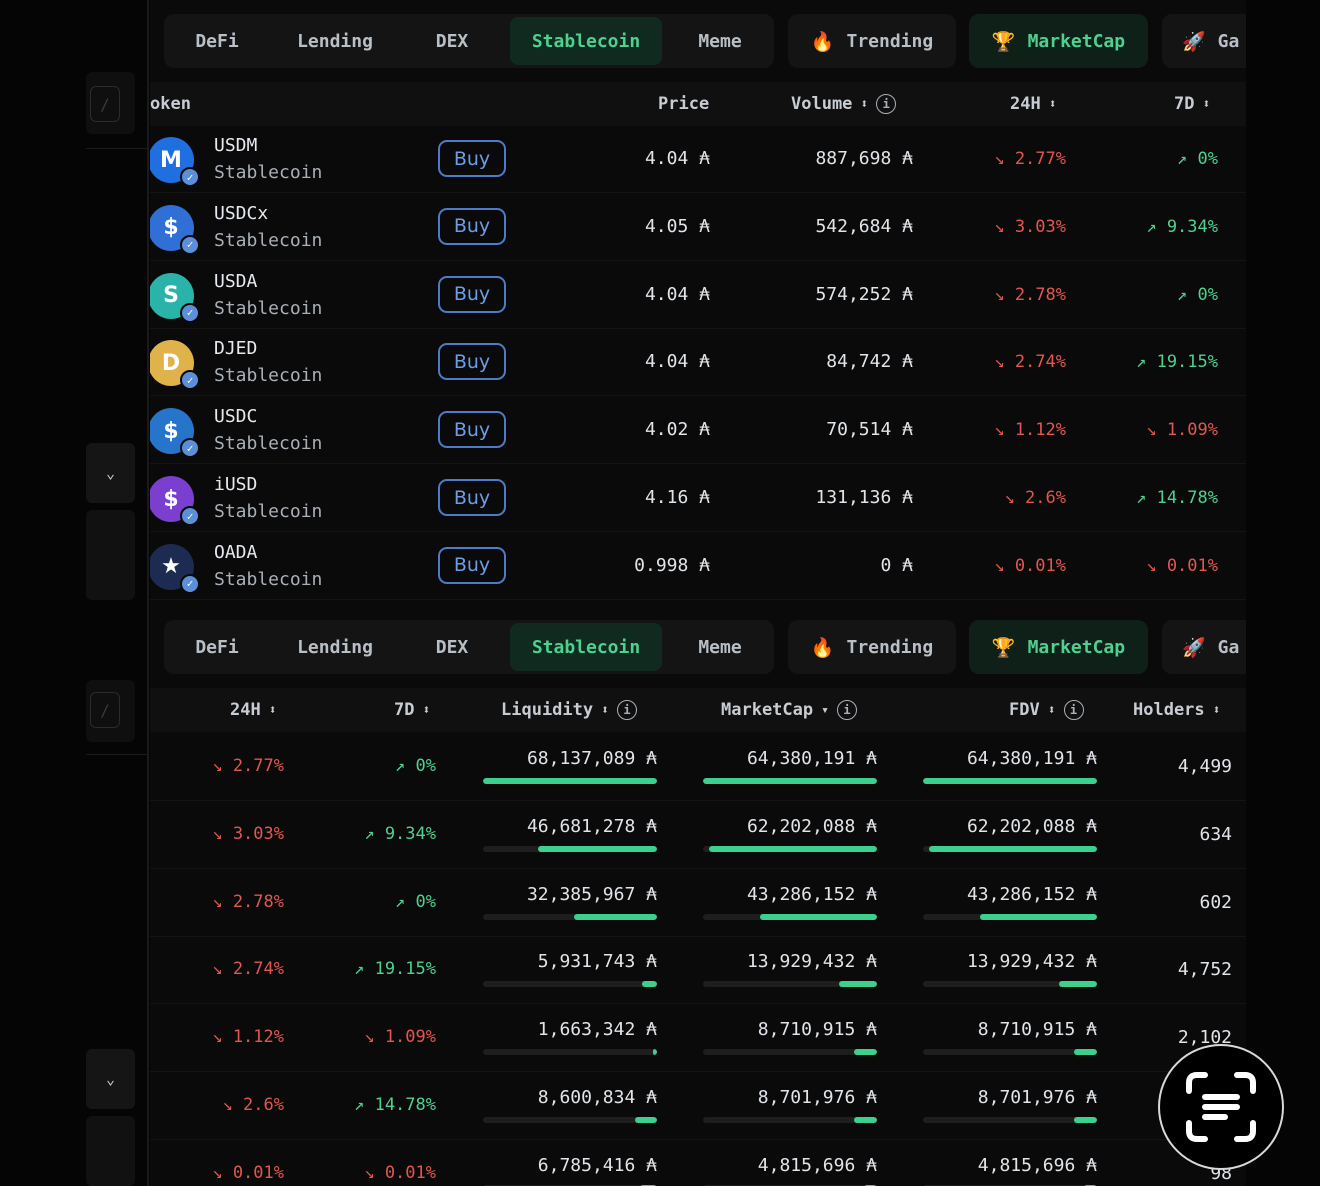  What do you see at coordinates (236, 552) in the screenshot?
I see `token-symbol: OADA` at bounding box center [236, 552].